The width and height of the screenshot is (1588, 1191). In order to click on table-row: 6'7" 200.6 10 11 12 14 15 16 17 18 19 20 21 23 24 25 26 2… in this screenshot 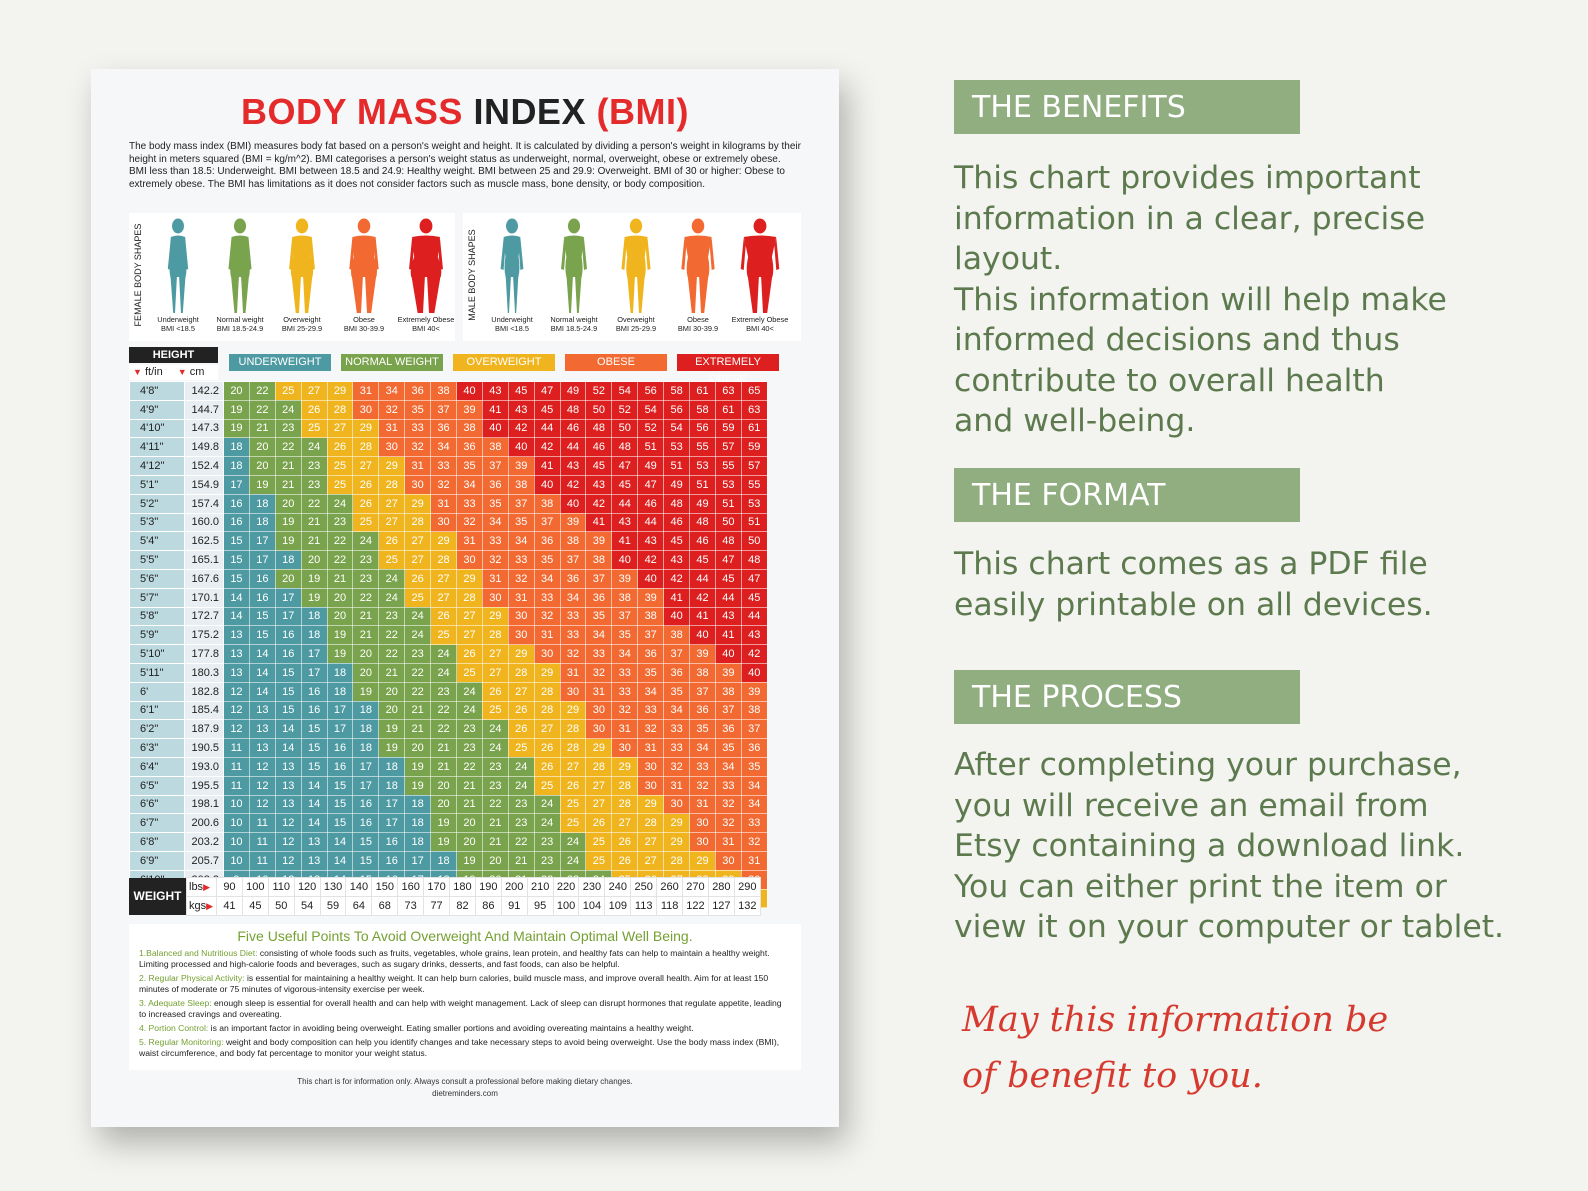, I will do `click(448, 823)`.